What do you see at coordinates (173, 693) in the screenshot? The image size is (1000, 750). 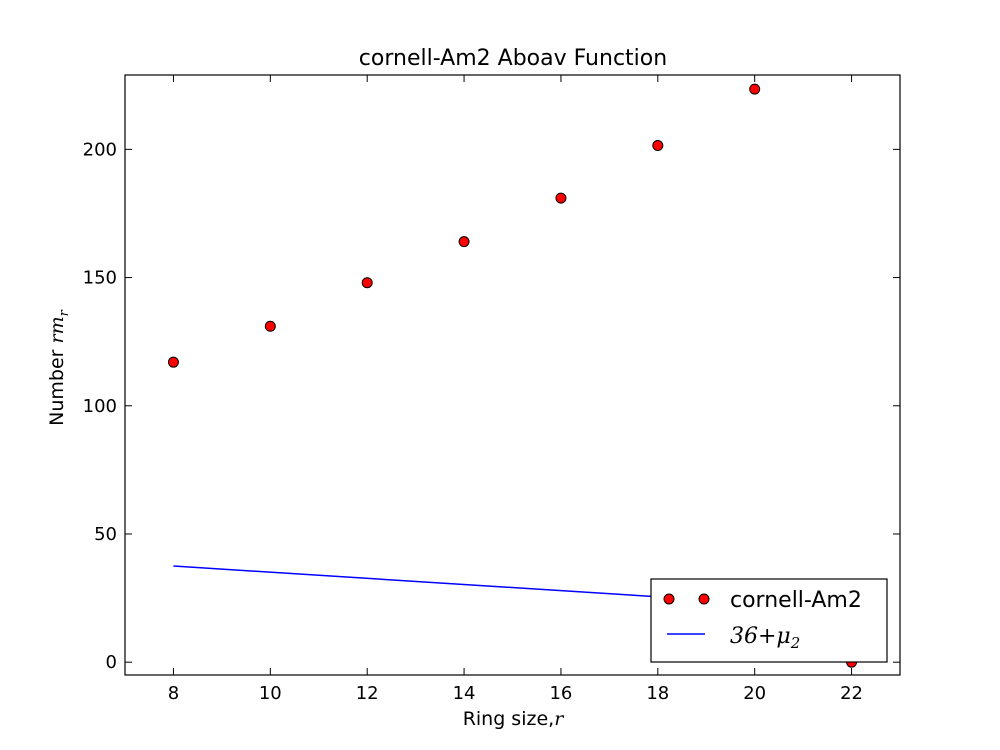 I see `x-tick-label: 8` at bounding box center [173, 693].